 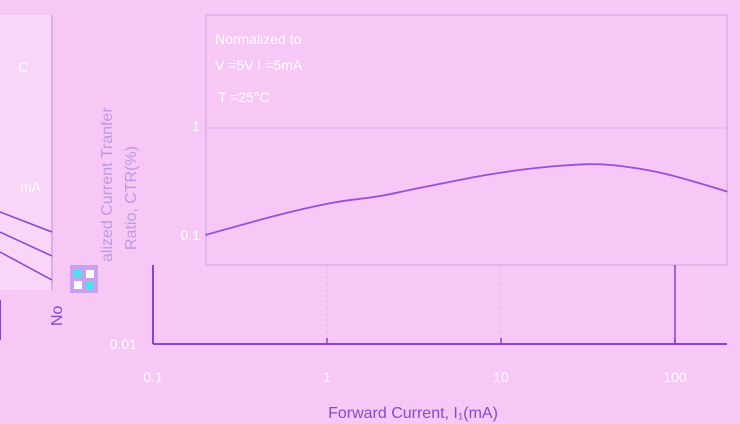 I want to click on y-tick-label: 0.1, so click(x=191, y=235).